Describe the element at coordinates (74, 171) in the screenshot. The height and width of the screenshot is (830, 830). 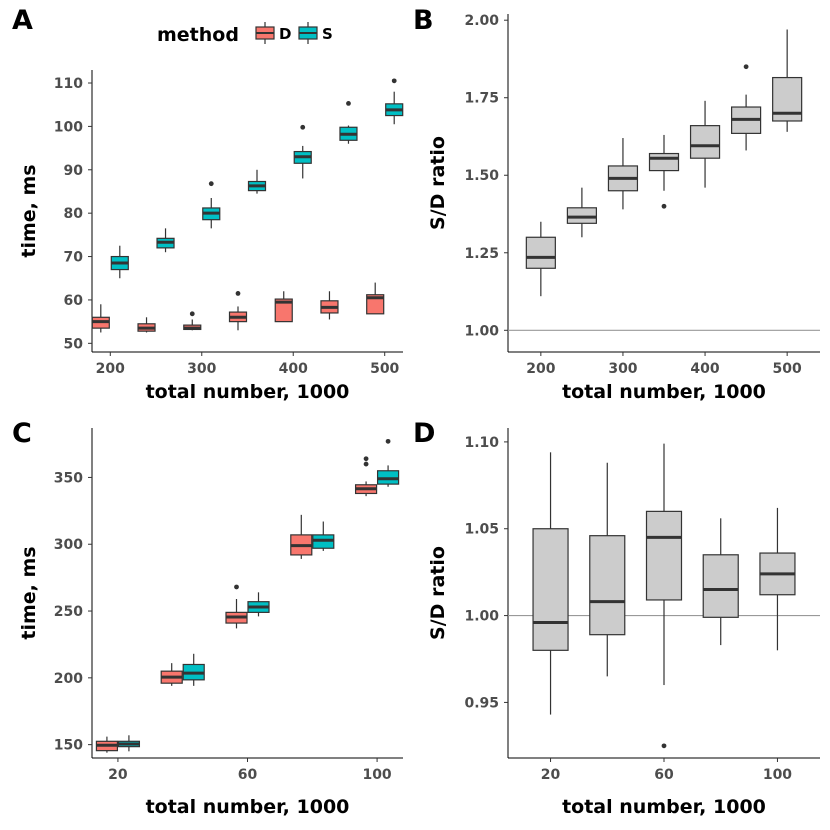
I see `y-tick-label: 90` at that location.